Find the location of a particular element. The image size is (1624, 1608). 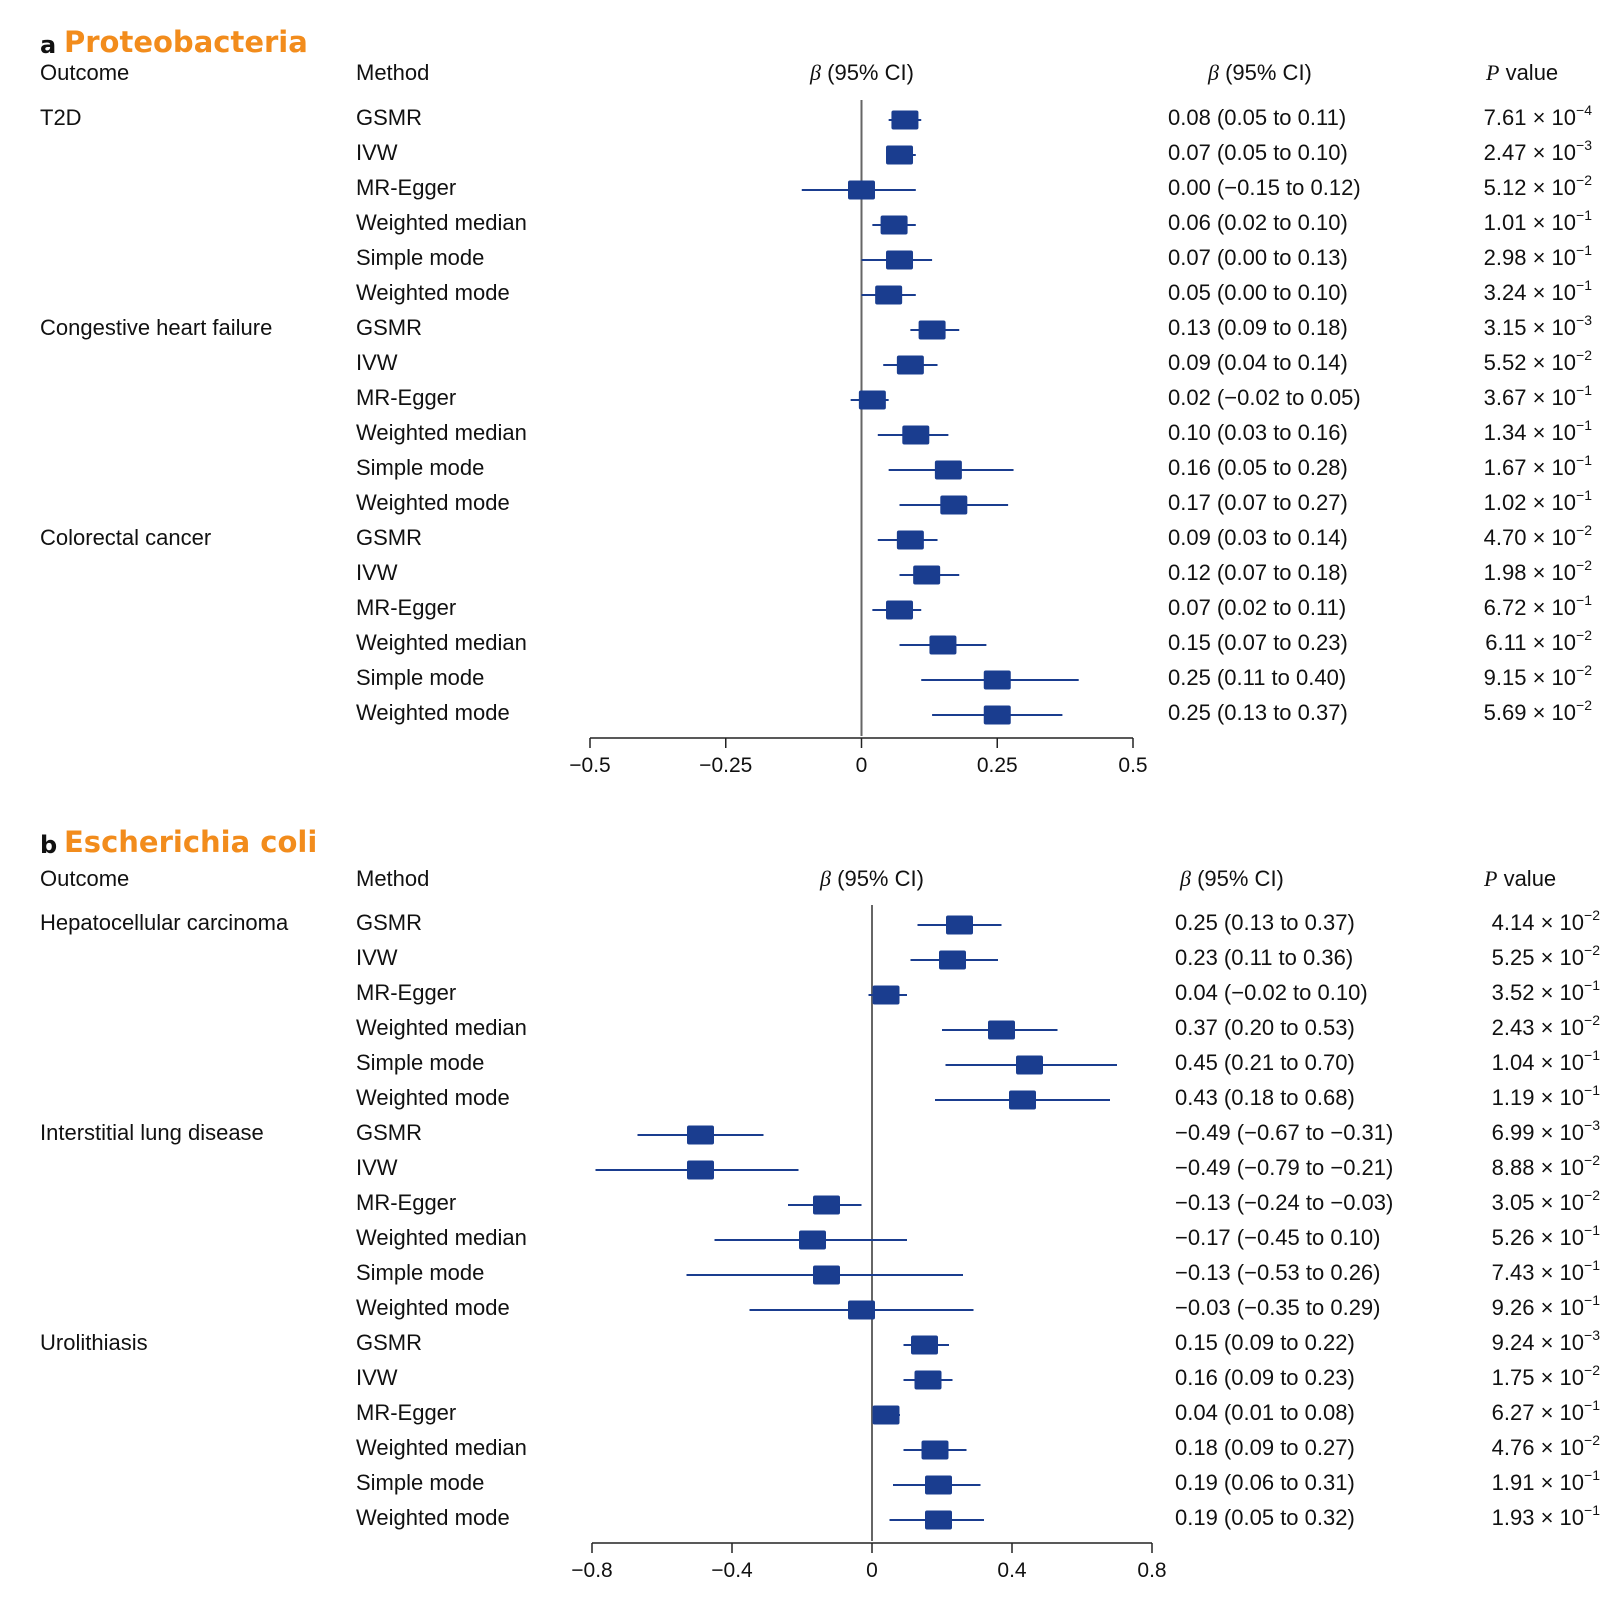

p-value: 3.67 × 10⁻¹ is located at coordinates (1538, 397).